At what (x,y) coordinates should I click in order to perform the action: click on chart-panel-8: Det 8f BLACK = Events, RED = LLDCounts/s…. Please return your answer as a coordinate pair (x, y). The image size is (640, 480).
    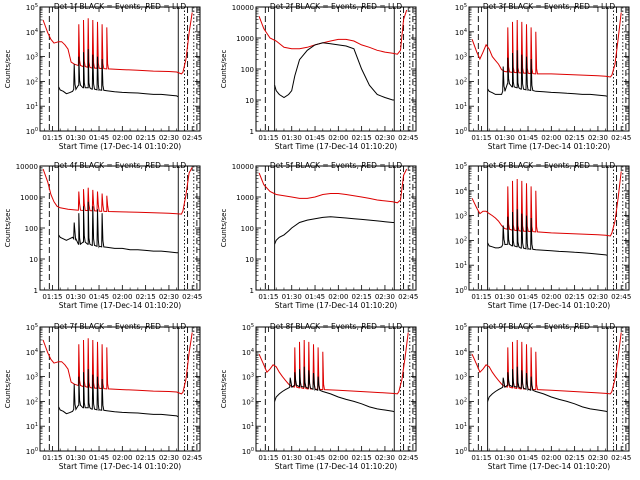
    Looking at the image, I should click on (319, 396).